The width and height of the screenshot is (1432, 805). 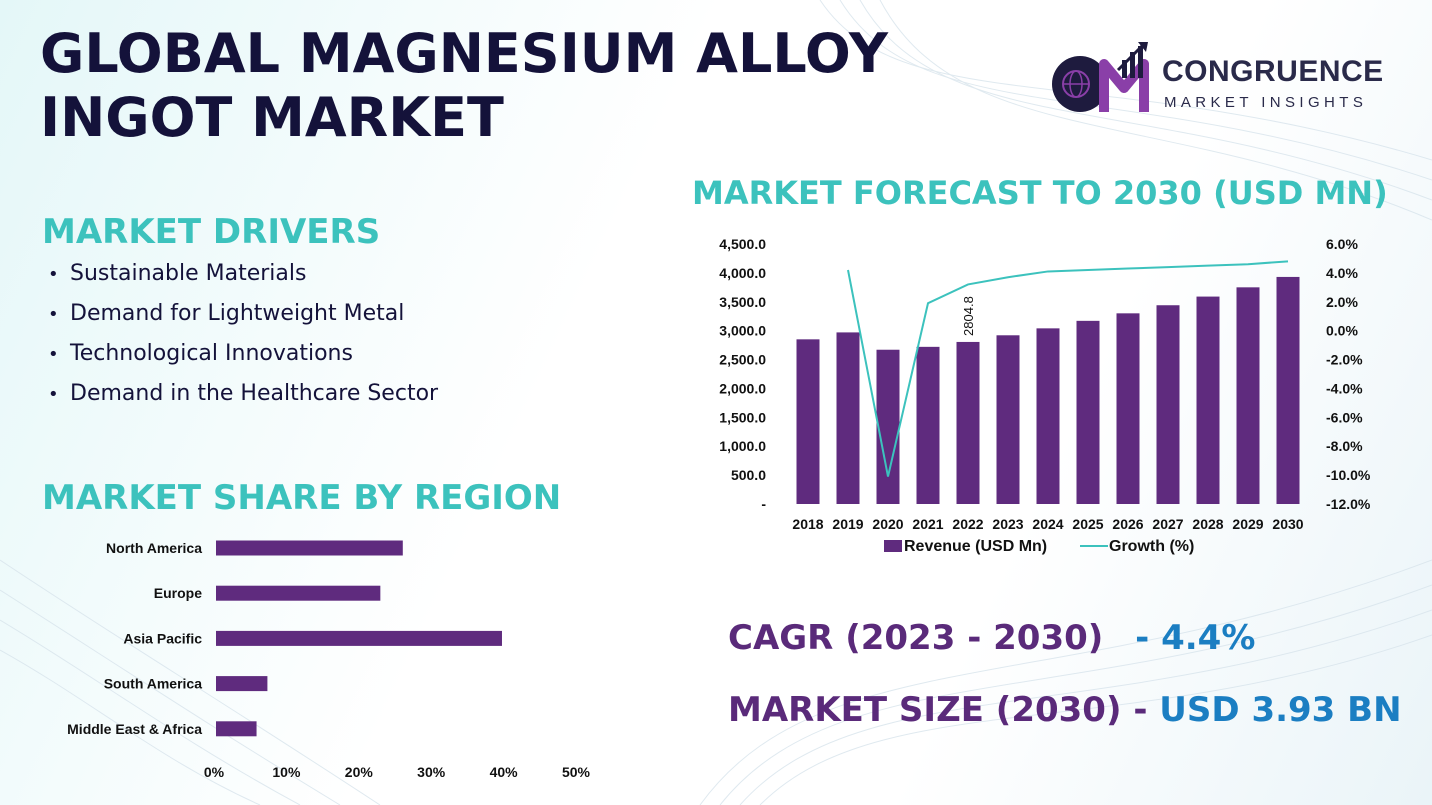 What do you see at coordinates (1047, 524) in the screenshot?
I see `x-tick-label: 2024` at bounding box center [1047, 524].